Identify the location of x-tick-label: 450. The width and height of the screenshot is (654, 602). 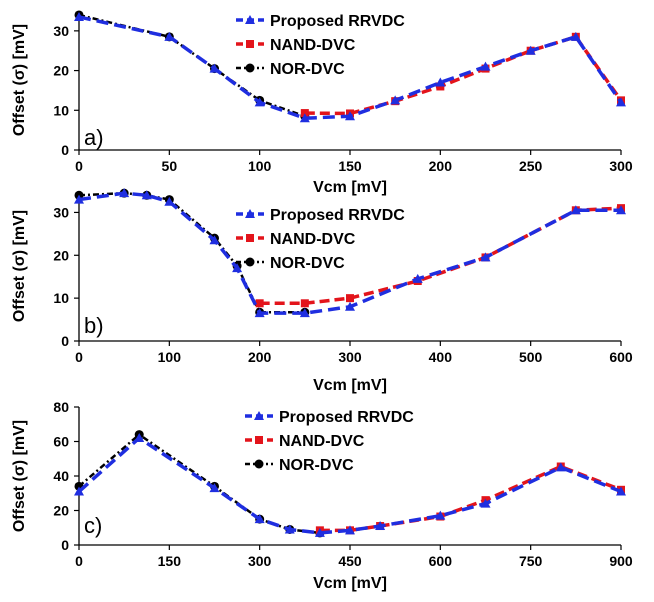
(350, 561).